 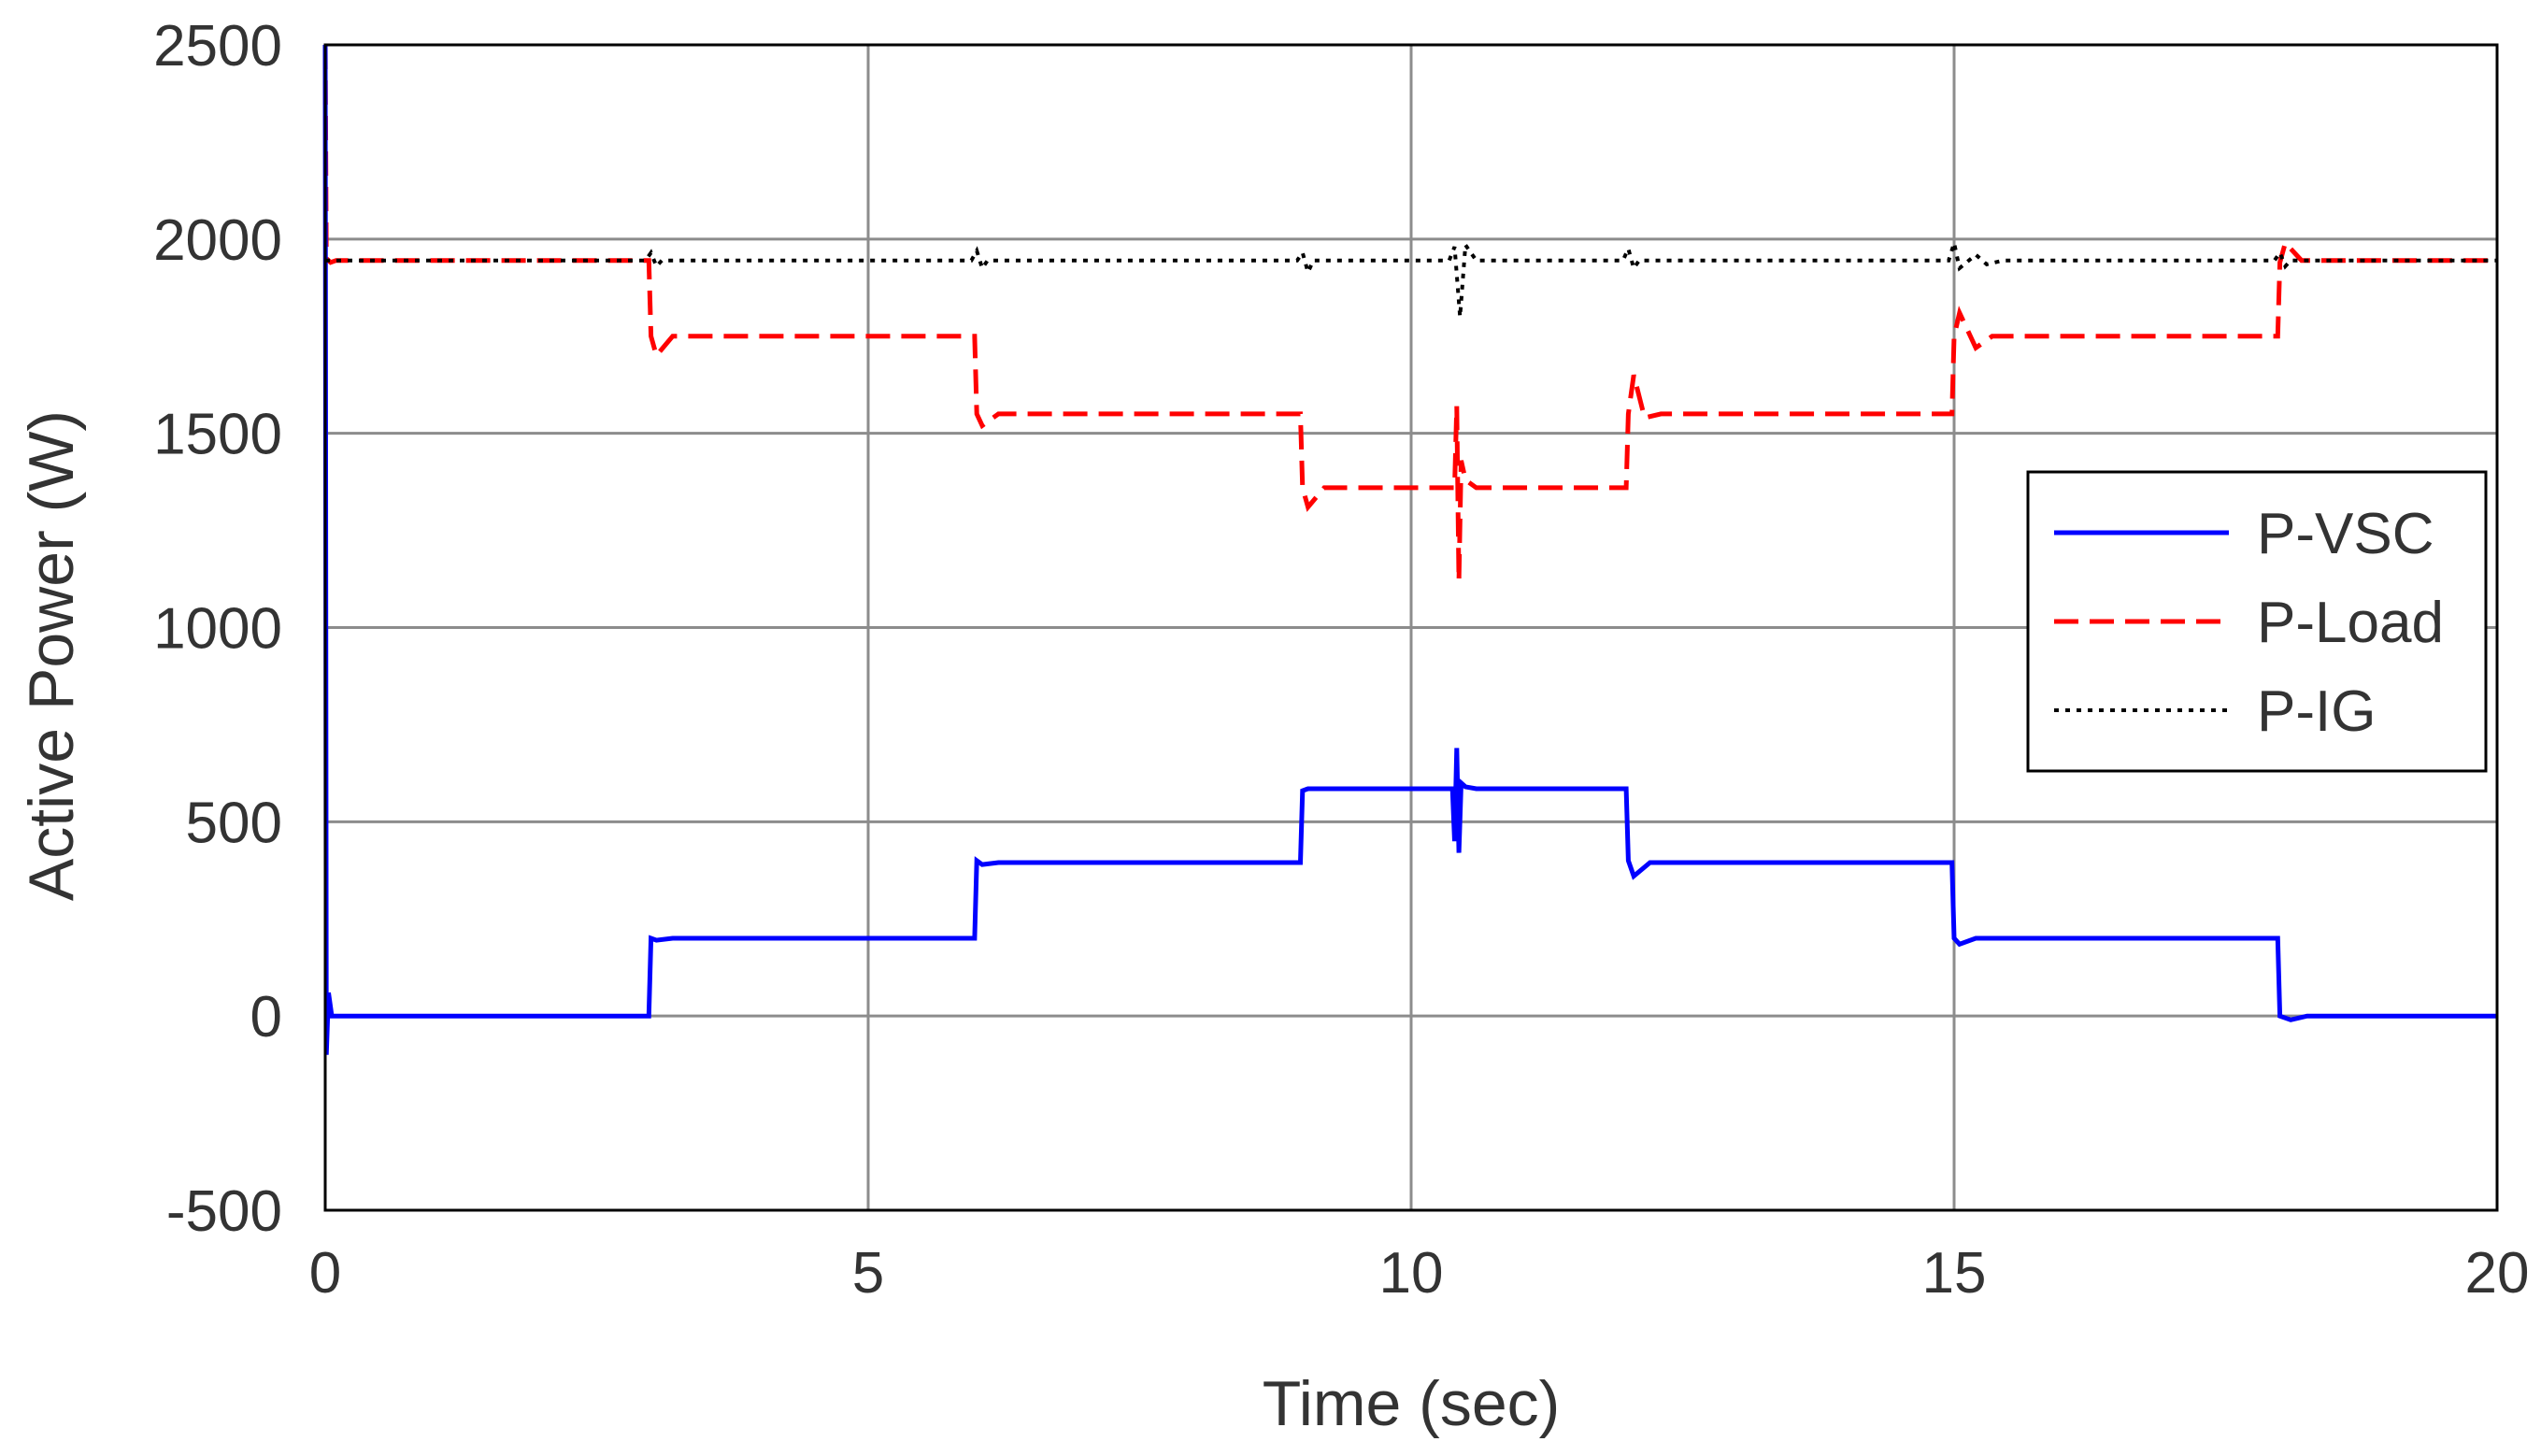 What do you see at coordinates (325, 1273) in the screenshot?
I see `x-tick-label: 0` at bounding box center [325, 1273].